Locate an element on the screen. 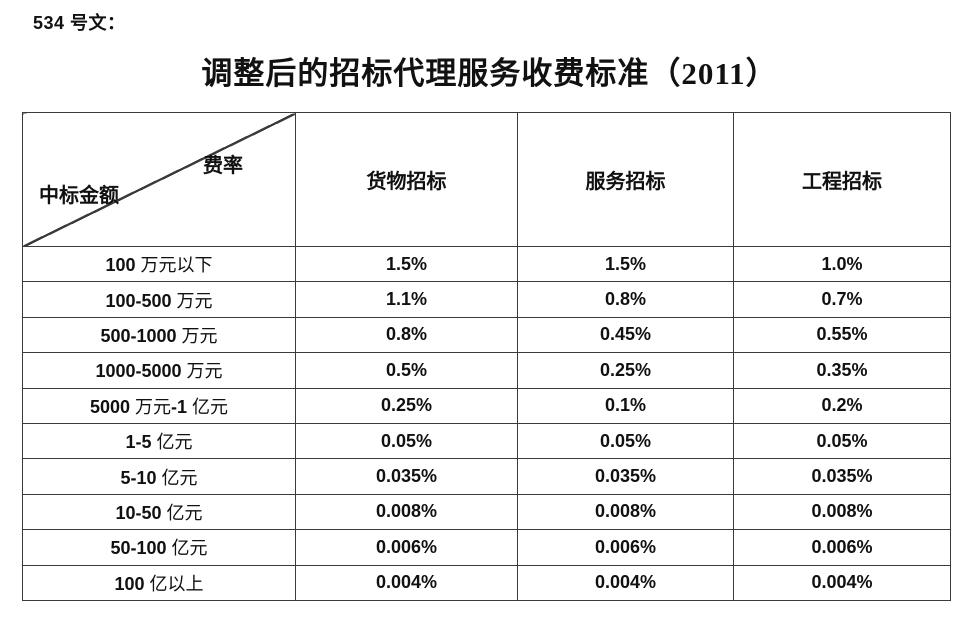 The height and width of the screenshot is (629, 979). row-label-amount-range: 10-50 亿元 is located at coordinates (159, 512).